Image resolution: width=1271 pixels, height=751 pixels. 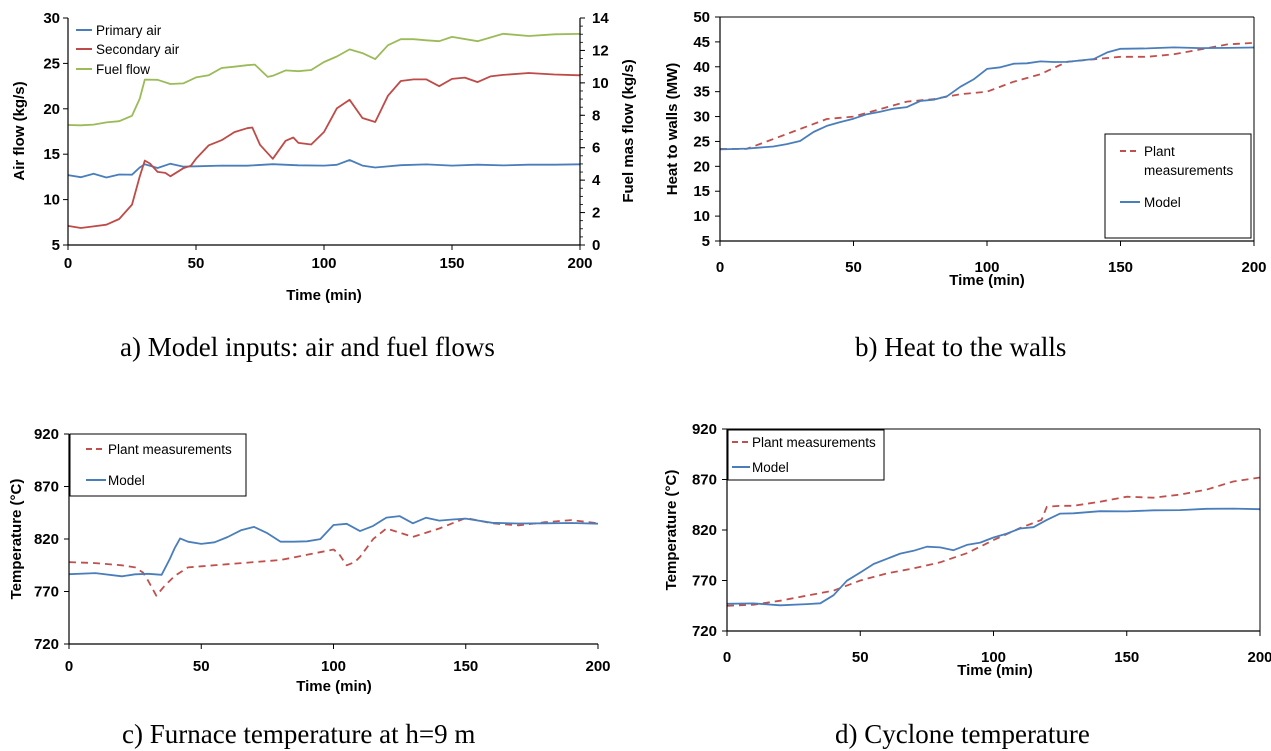 I want to click on chart-c-xtick-label: 50, so click(x=201, y=666).